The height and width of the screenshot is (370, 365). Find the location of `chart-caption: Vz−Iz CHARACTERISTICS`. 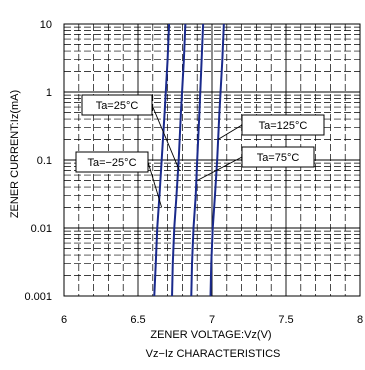

chart-caption: Vz−Iz CHARACTERISTICS is located at coordinates (213, 354).